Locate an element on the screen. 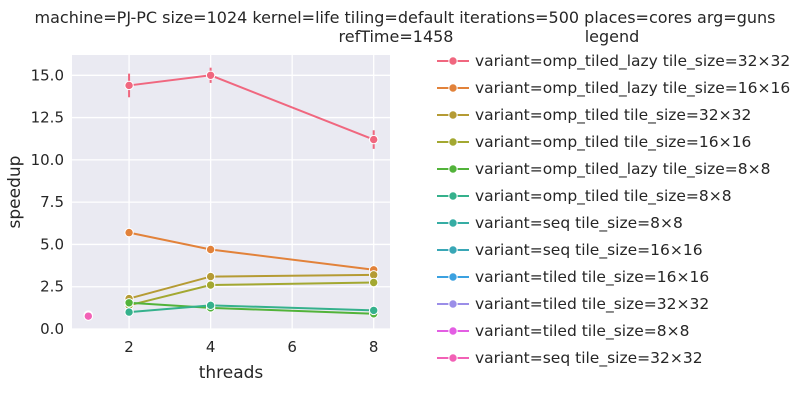 This screenshot has height=400, width=798. legend-item: variant=omp_tiled_lazy tile_size=8×8 is located at coordinates (604, 169).